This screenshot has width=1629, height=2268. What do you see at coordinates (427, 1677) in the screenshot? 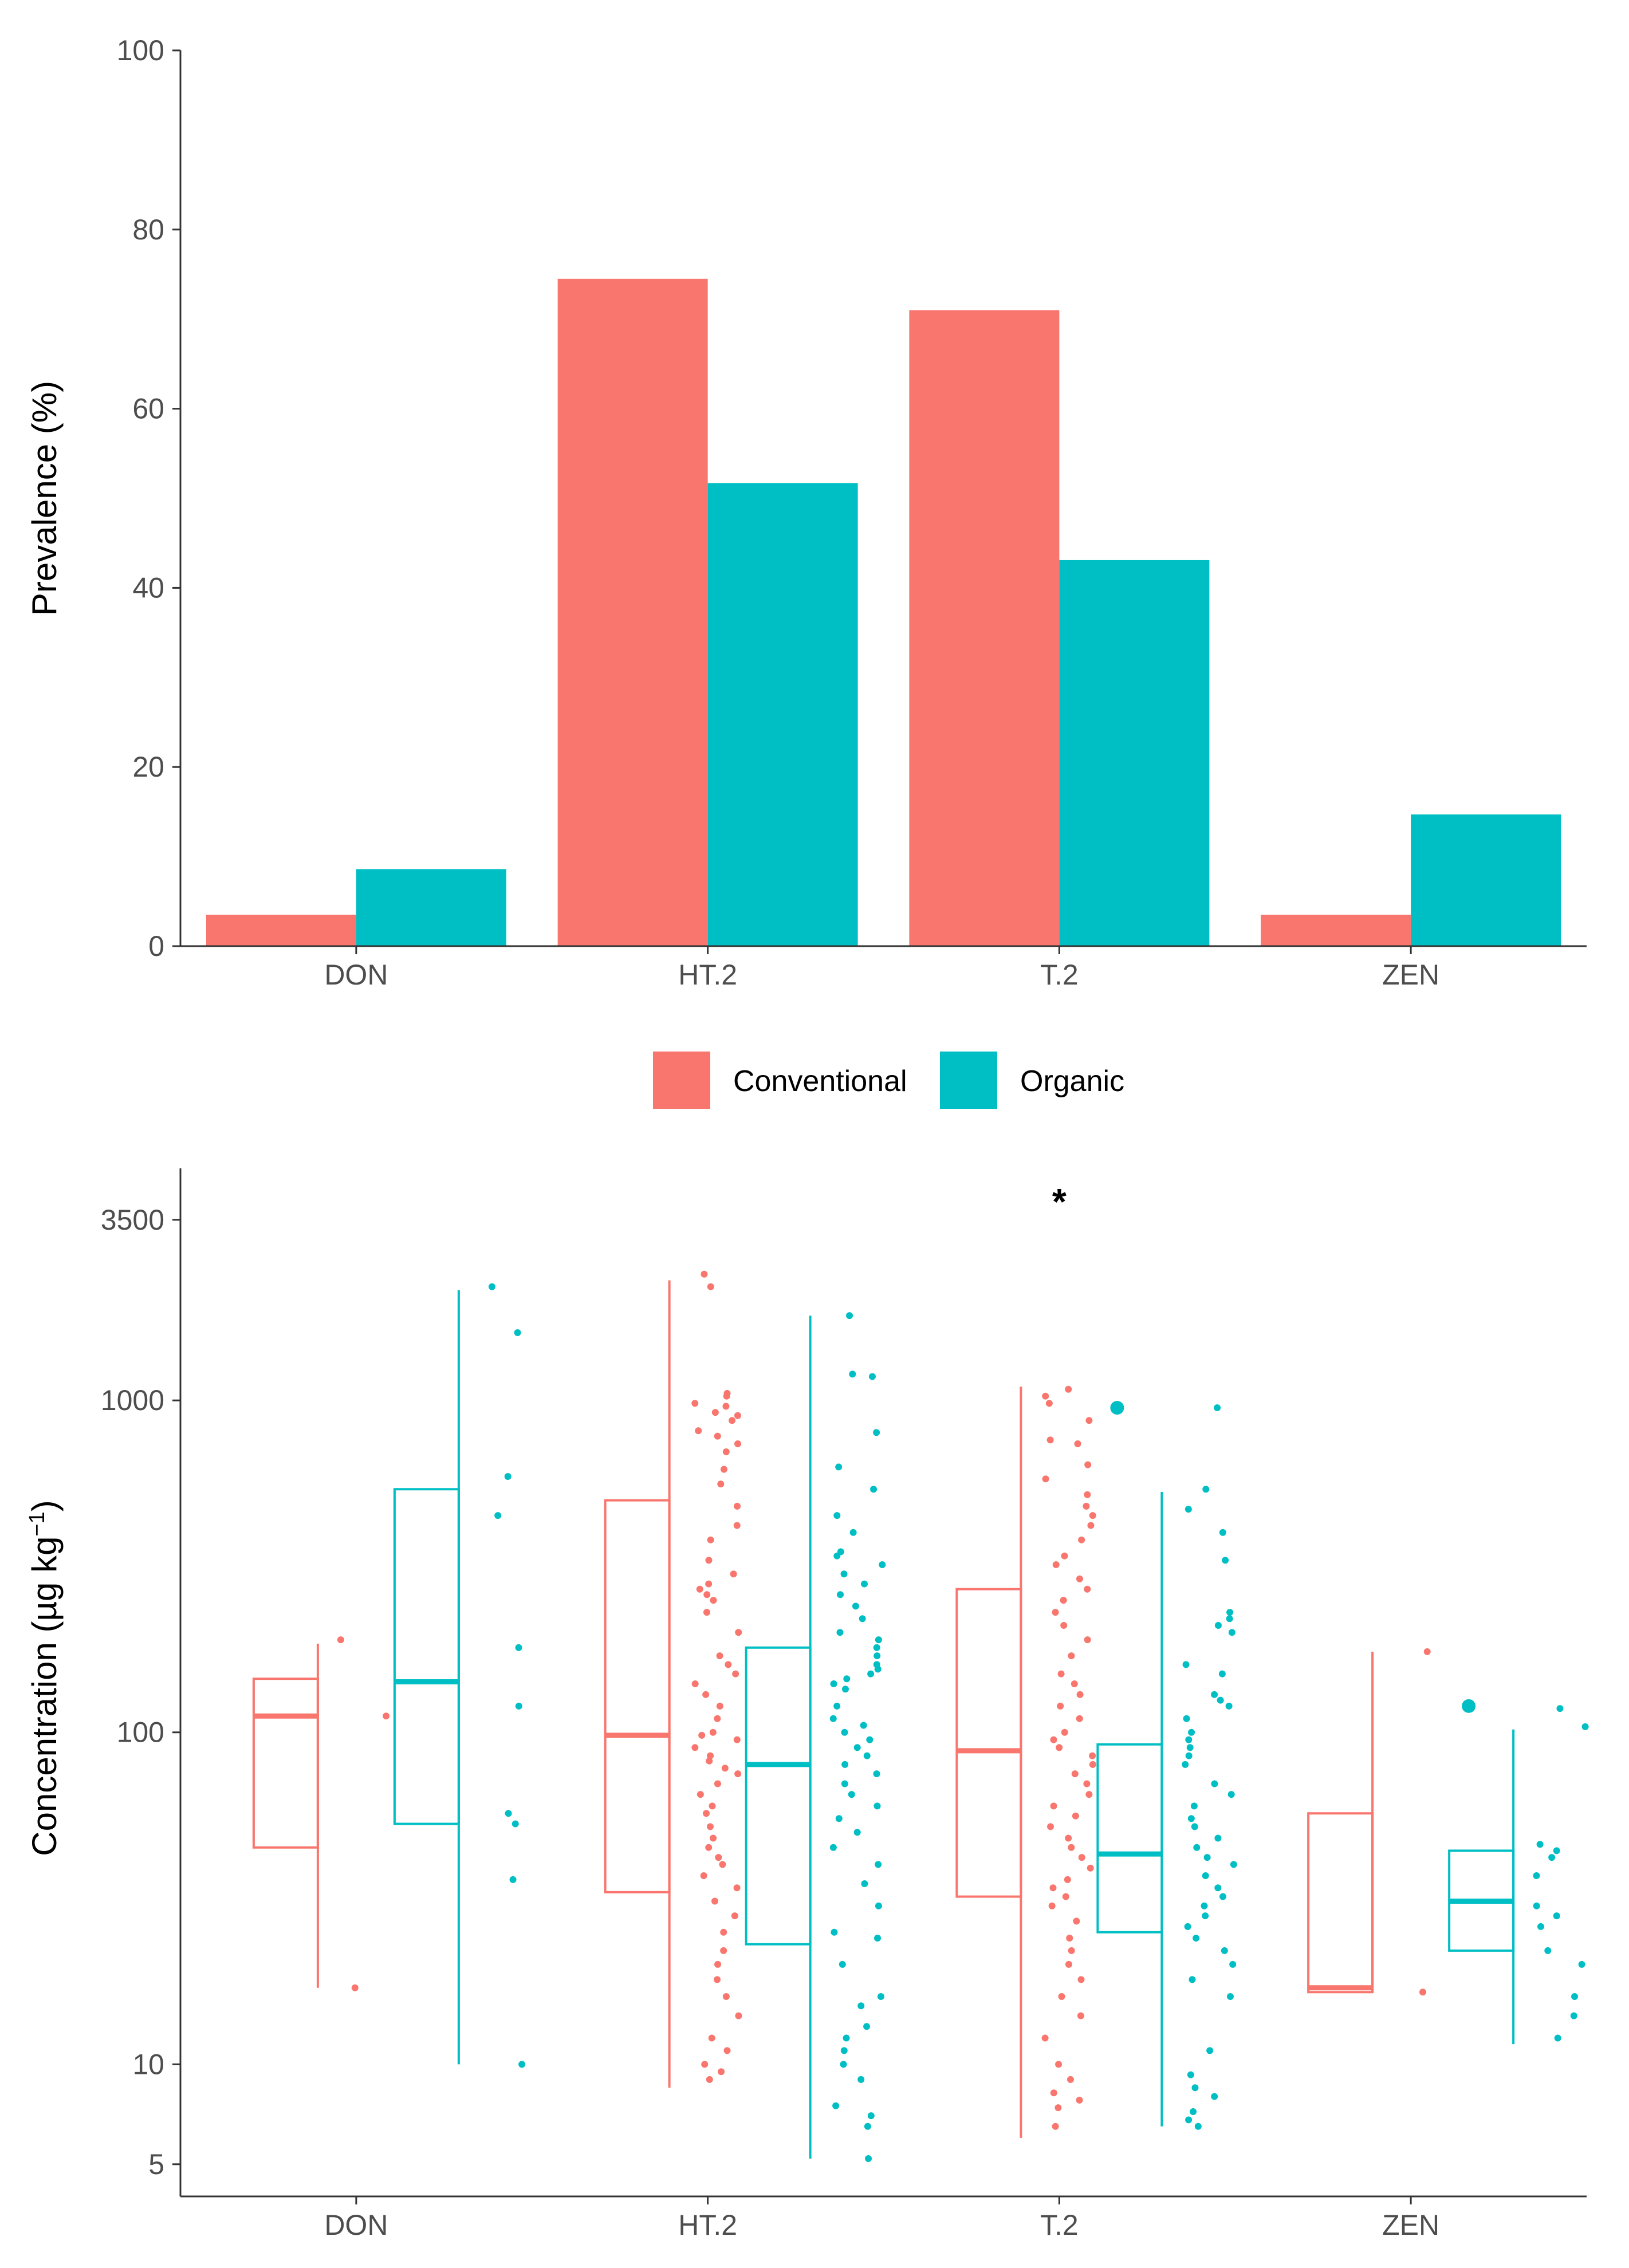
I see `boxplot-organic-don` at bounding box center [427, 1677].